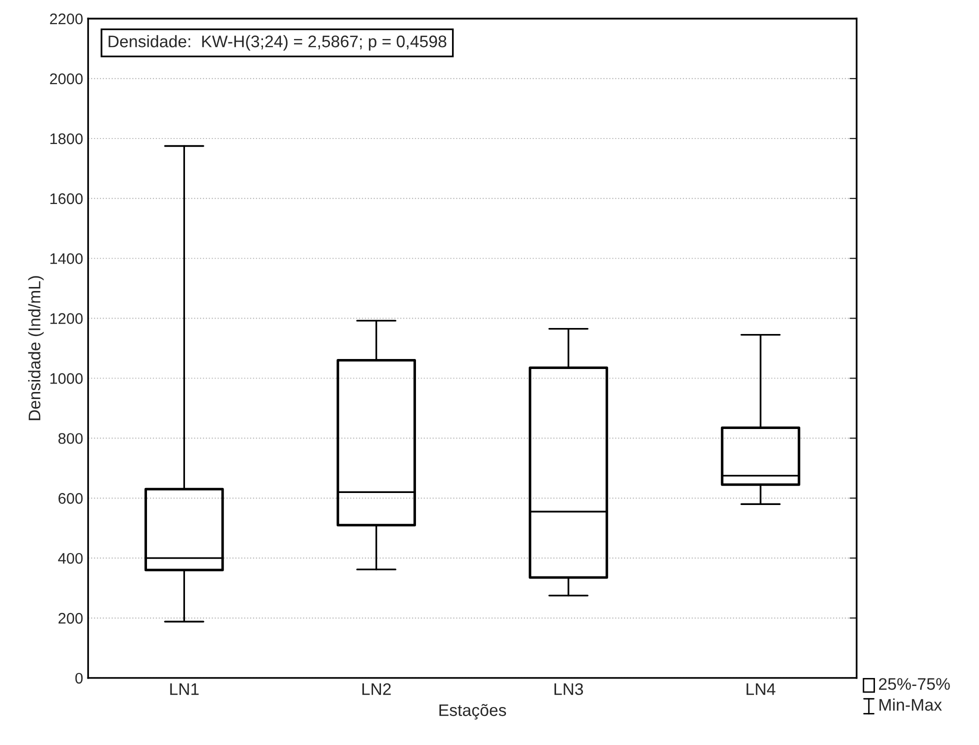 The image size is (979, 745). I want to click on annotation: Densidade: KW-H(3;24) = 2,5867; p = 0,4598, so click(277, 43).